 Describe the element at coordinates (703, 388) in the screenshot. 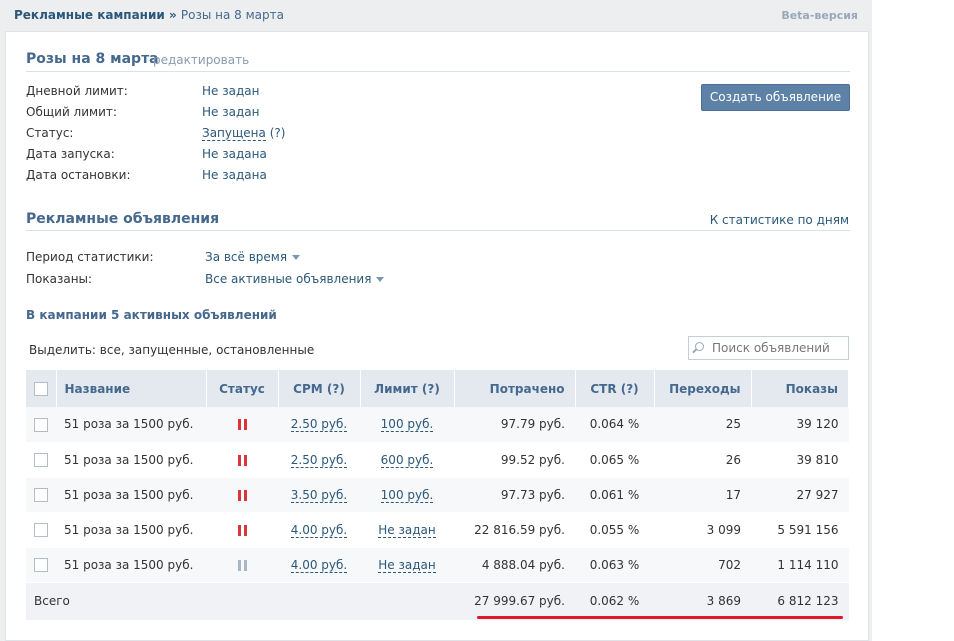

I see `col-clicks: Переходы` at that location.